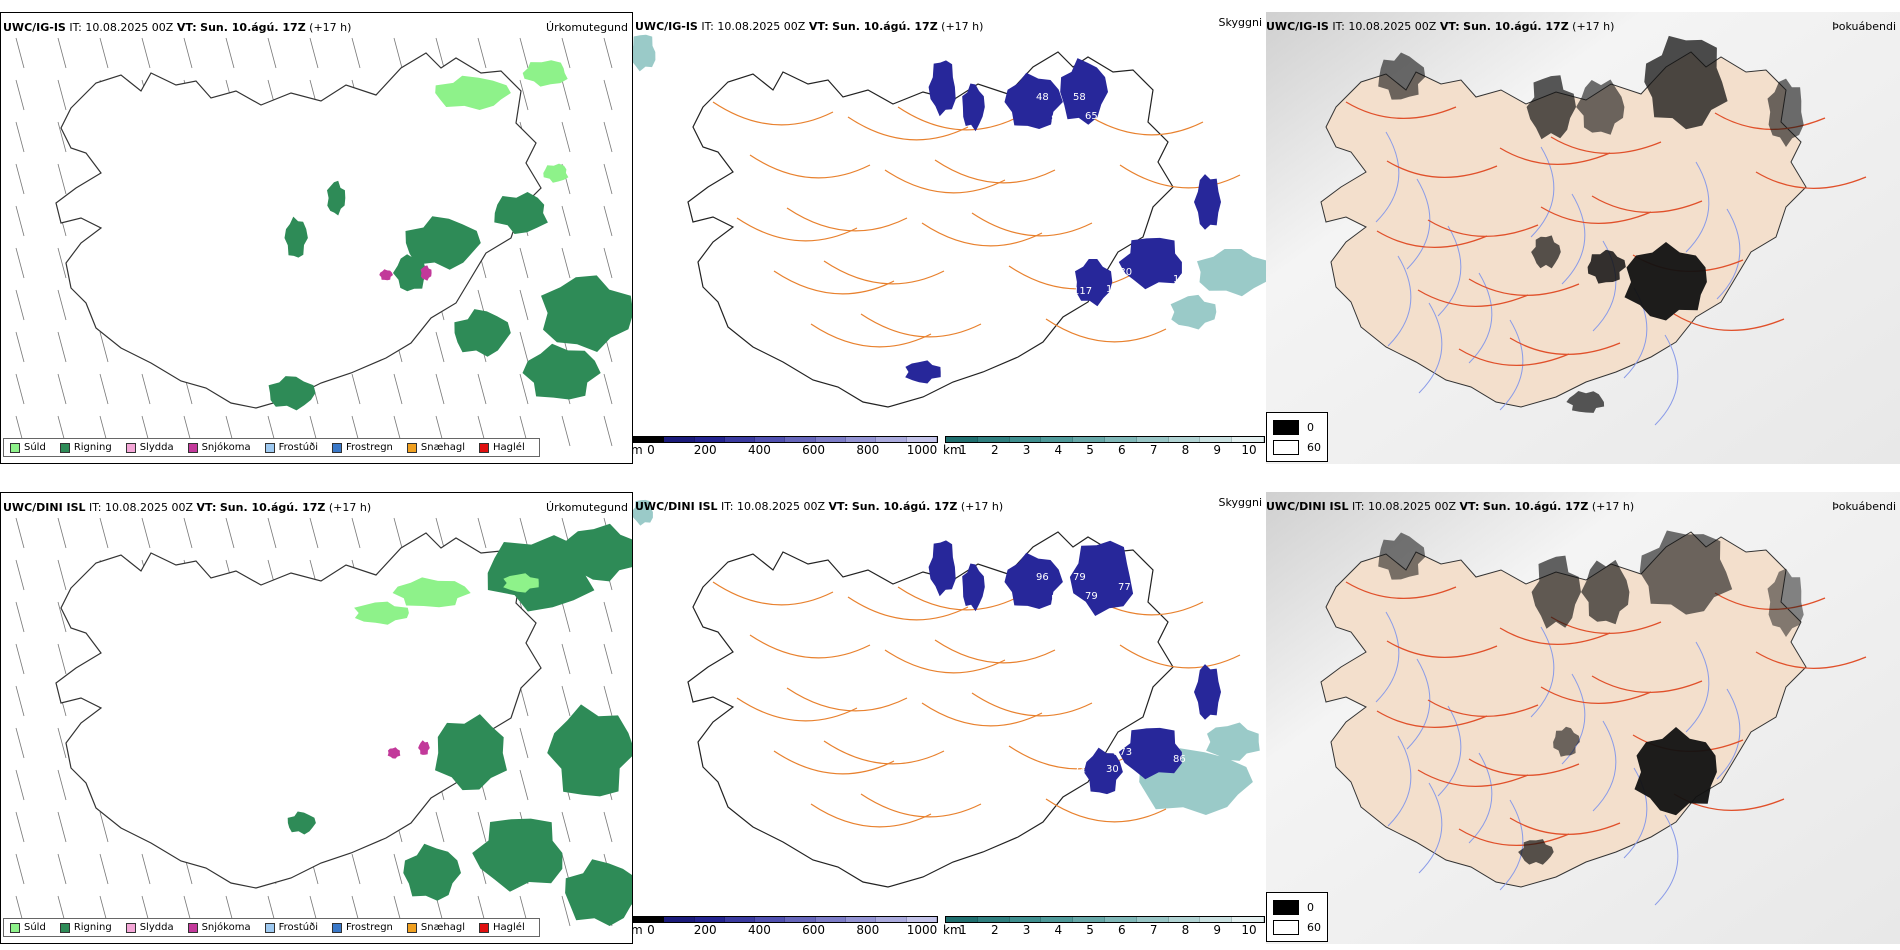  Describe the element at coordinates (1864, 506) in the screenshot. I see `panel-name: Þokuábendi` at that location.